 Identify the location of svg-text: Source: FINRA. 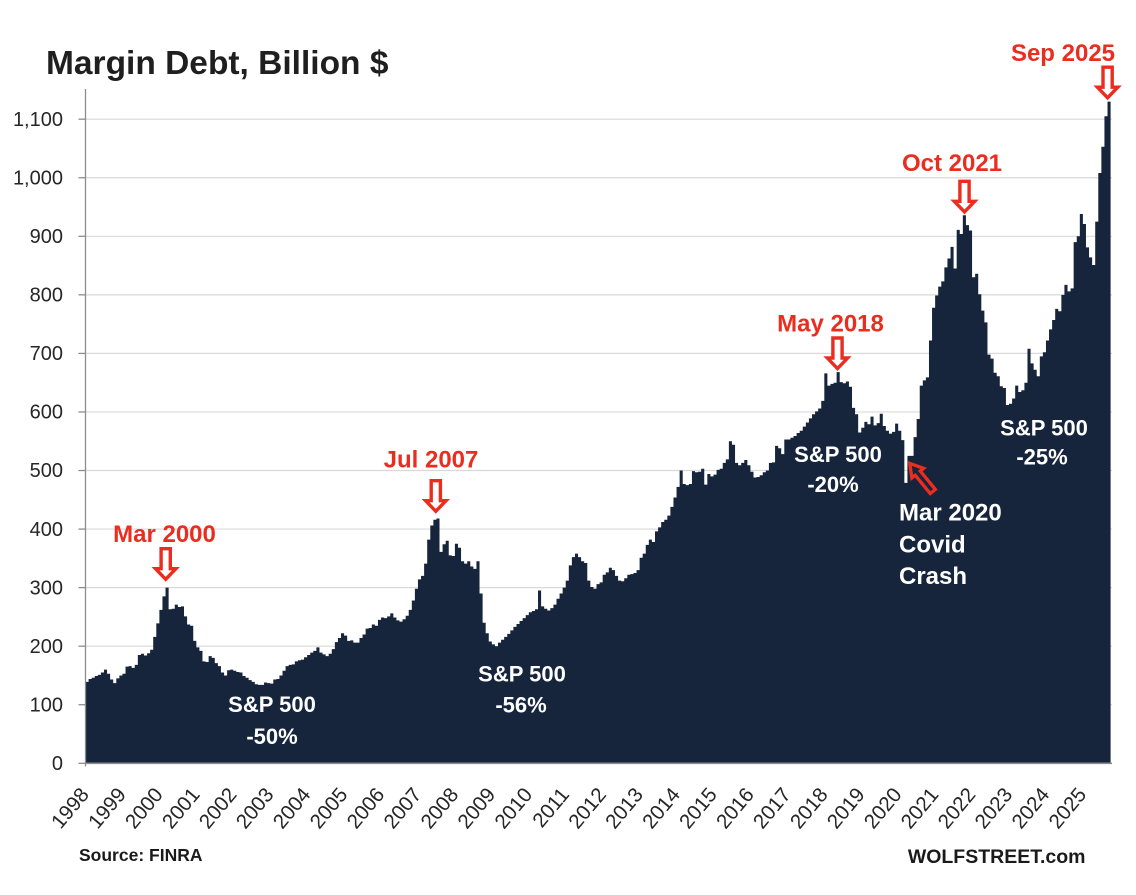
(141, 855).